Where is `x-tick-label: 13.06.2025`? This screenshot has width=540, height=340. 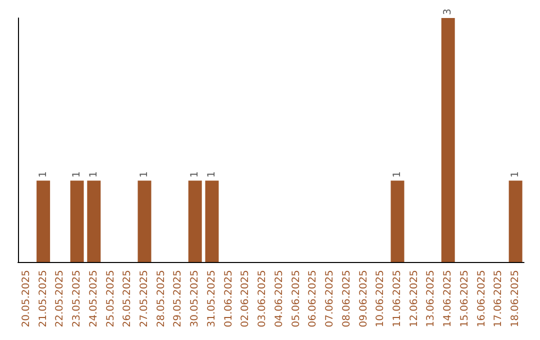 x-tick-label: 13.06.2025 is located at coordinates (431, 299).